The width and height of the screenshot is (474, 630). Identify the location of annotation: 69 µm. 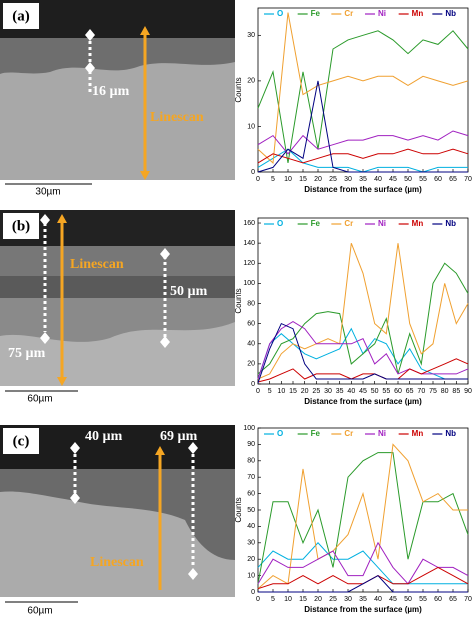
(179, 436).